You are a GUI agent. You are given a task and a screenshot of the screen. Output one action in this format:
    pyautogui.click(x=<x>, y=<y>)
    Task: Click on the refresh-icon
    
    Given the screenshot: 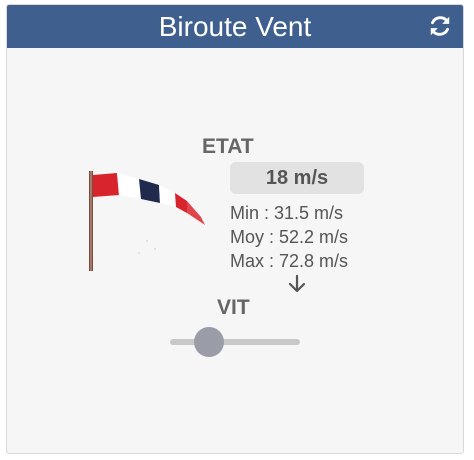 What is the action you would take?
    pyautogui.click(x=440, y=26)
    